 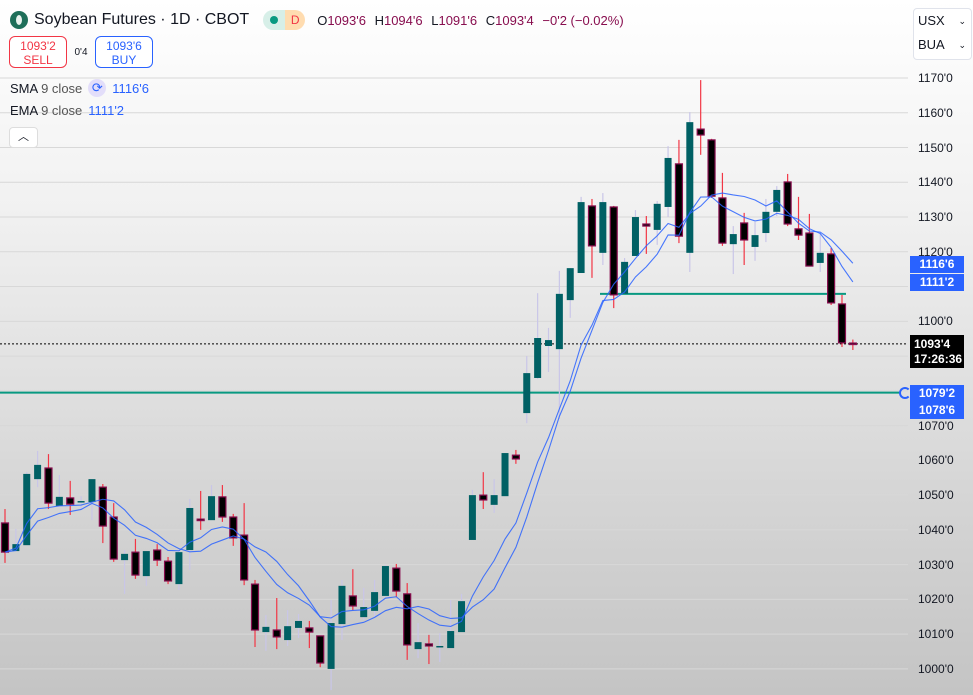 What do you see at coordinates (106, 110) in the screenshot?
I see `indicator-value: 1111'2` at bounding box center [106, 110].